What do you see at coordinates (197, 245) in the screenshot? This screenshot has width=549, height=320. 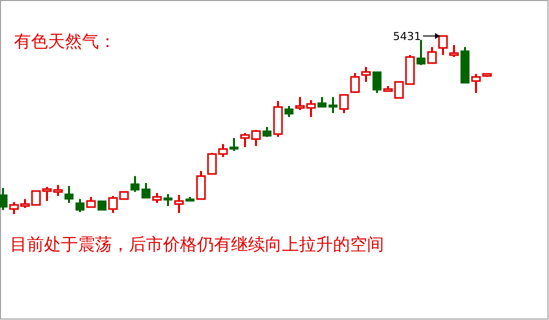 I see `text: 目前处于震荡，后市价格仍有继续向上拉升的空间` at bounding box center [197, 245].